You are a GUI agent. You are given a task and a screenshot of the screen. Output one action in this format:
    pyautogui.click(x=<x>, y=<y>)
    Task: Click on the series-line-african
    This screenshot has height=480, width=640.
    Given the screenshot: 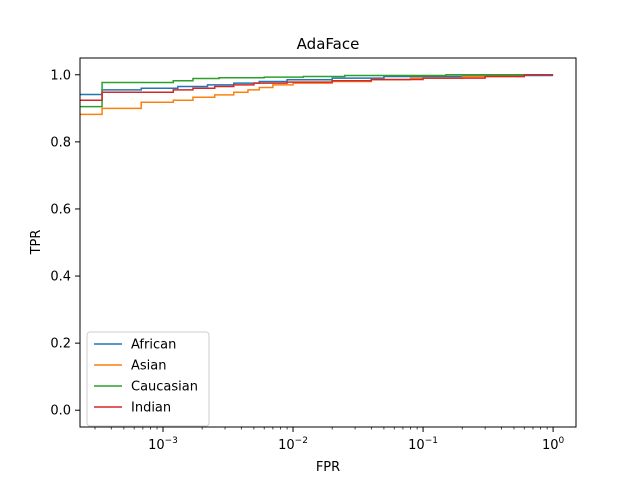 What is the action you would take?
    pyautogui.click(x=317, y=85)
    